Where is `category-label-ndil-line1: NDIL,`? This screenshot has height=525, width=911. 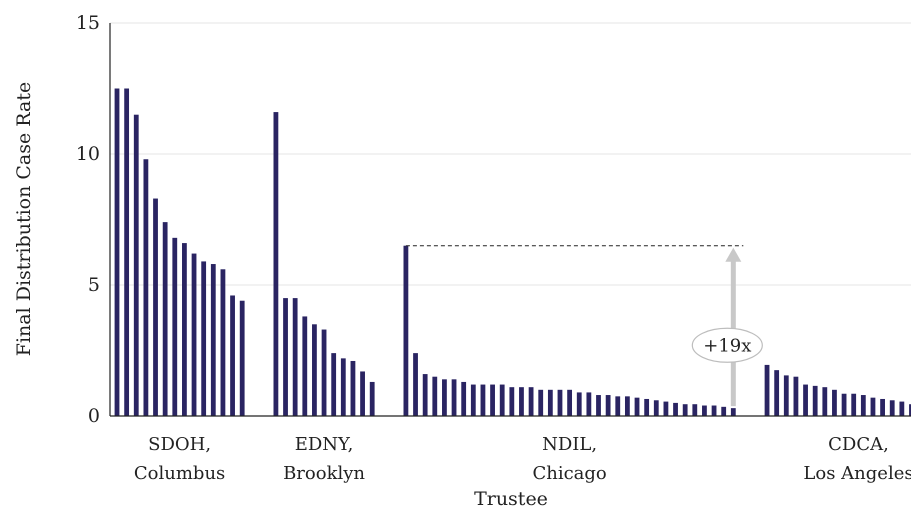
category-label-ndil-line1: NDIL, is located at coordinates (569, 444).